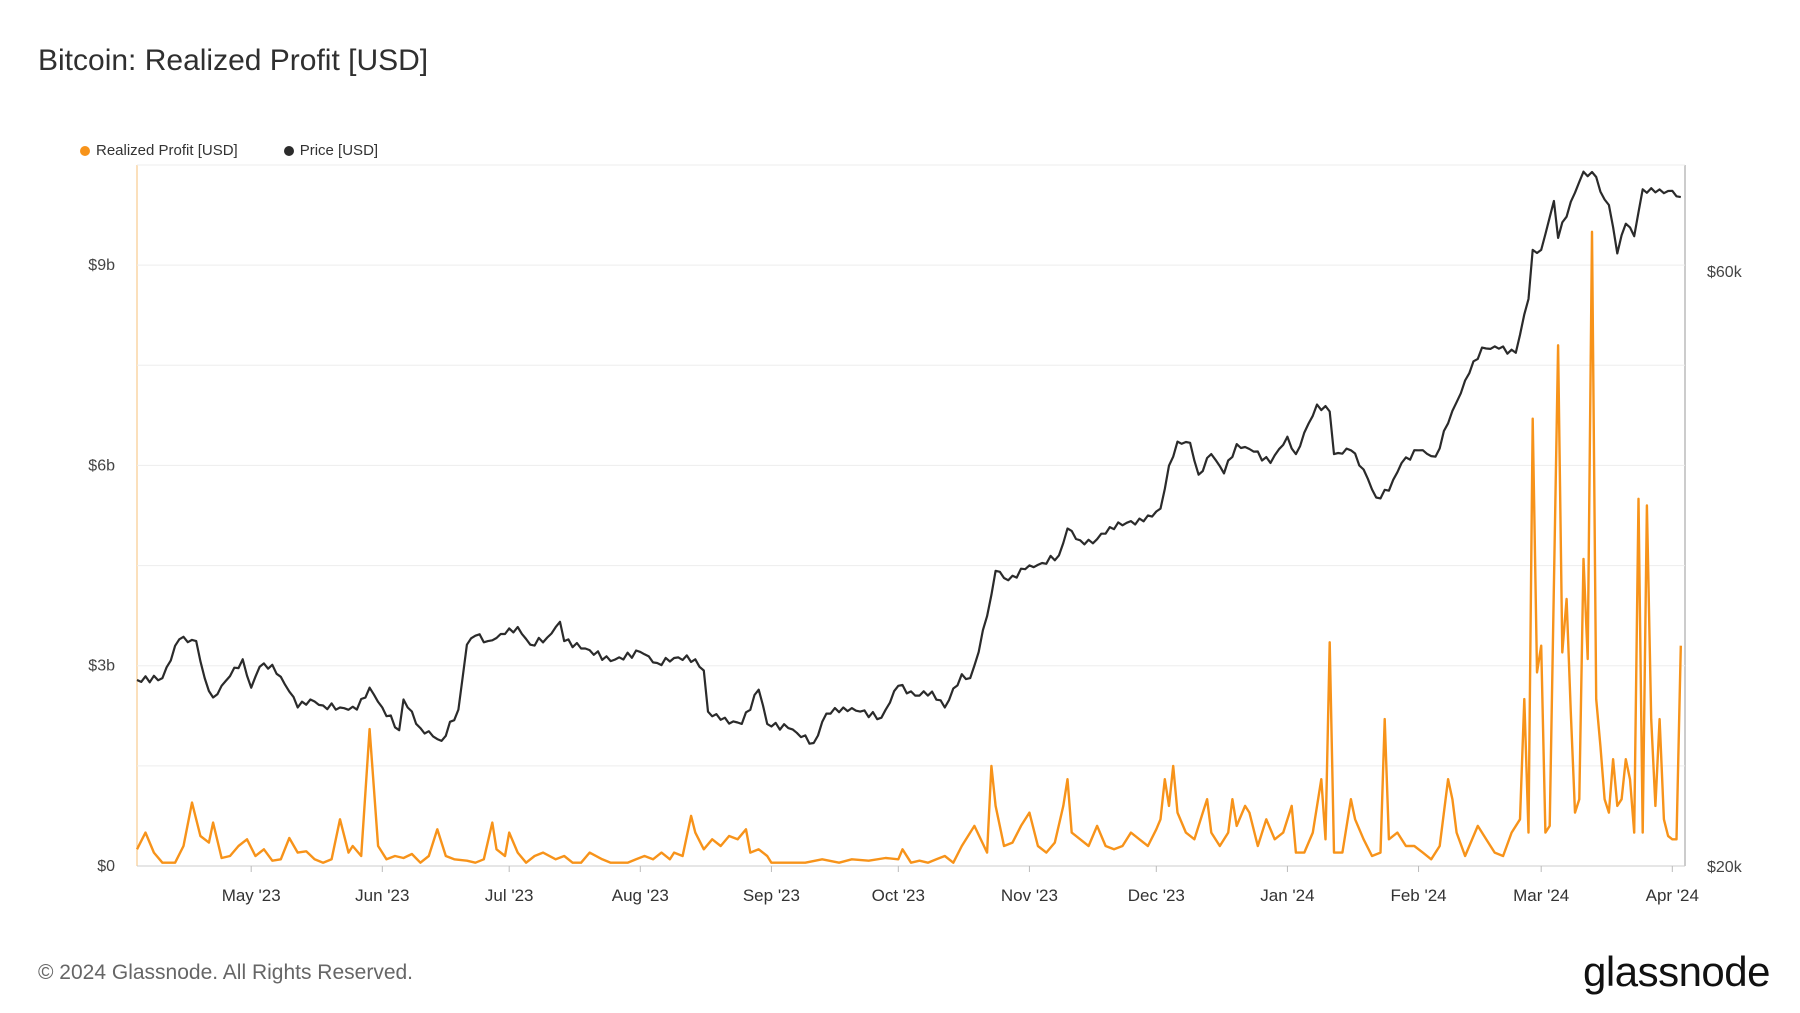 This screenshot has height=1013, width=1800. What do you see at coordinates (288, 150) in the screenshot?
I see `legend-dot-price` at bounding box center [288, 150].